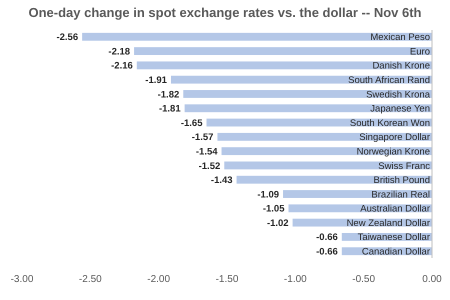 The width and height of the screenshot is (450, 300). What do you see at coordinates (394, 138) in the screenshot?
I see `y-tick-label: Singapore Dollar` at bounding box center [394, 138].